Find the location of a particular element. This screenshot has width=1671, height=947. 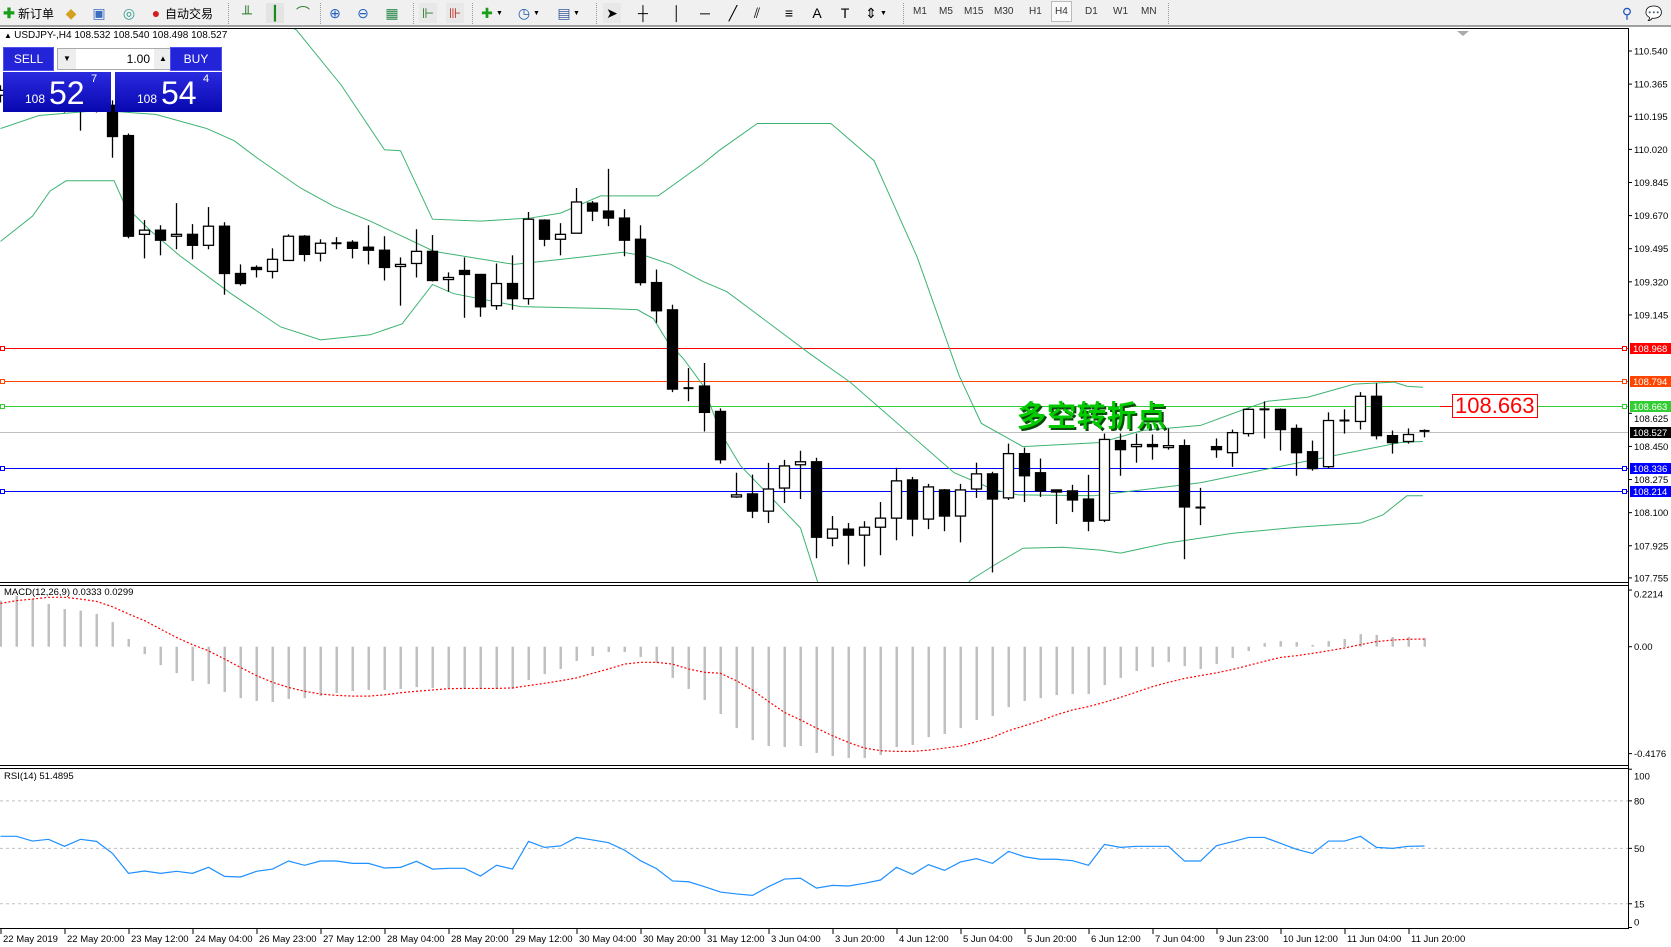

search-button: ⚲ is located at coordinates (1627, 13).